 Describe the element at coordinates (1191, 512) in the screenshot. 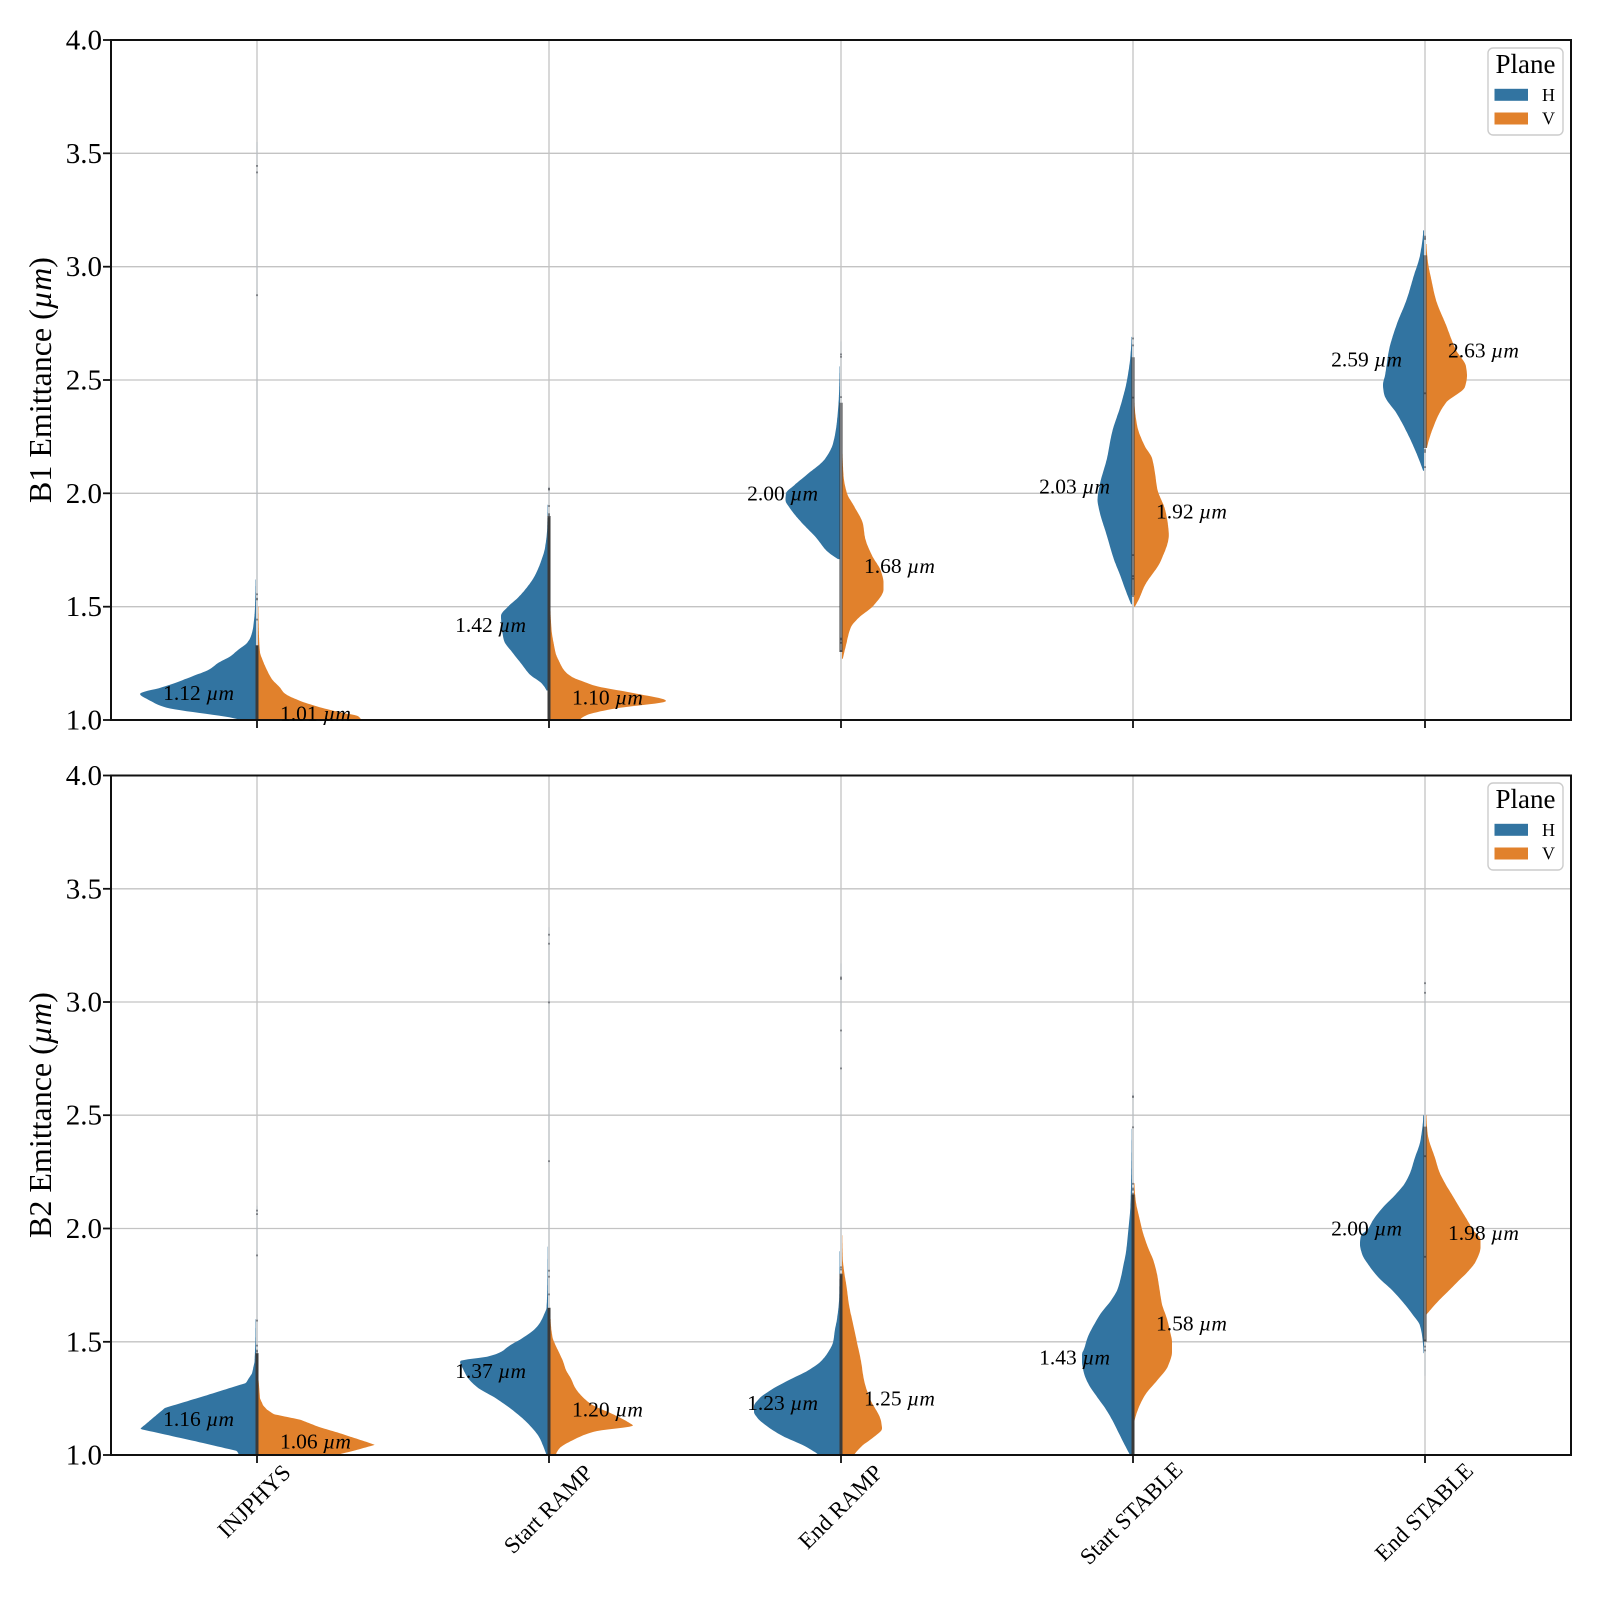

I see `svg-text: 1.92 µm` at that location.